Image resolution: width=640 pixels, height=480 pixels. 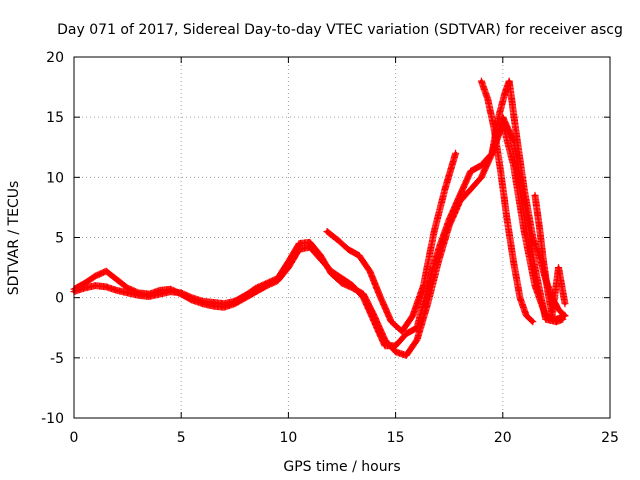 What do you see at coordinates (59, 299) in the screenshot?
I see `y-tick-label: 0` at bounding box center [59, 299].